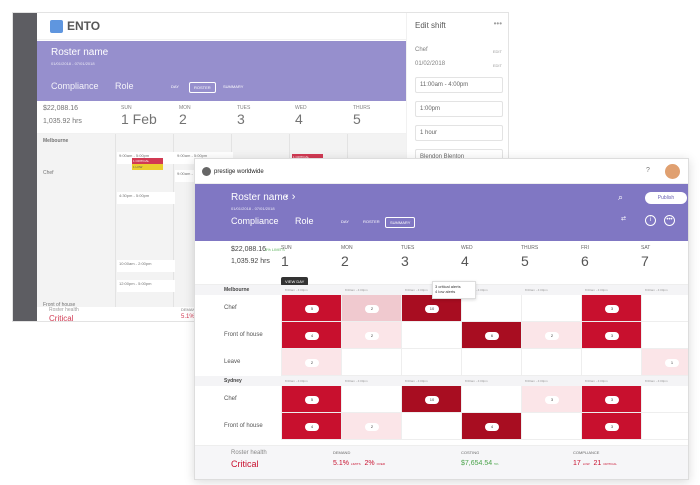  I want to click on day-column-header: FRI 6, so click(585, 257).